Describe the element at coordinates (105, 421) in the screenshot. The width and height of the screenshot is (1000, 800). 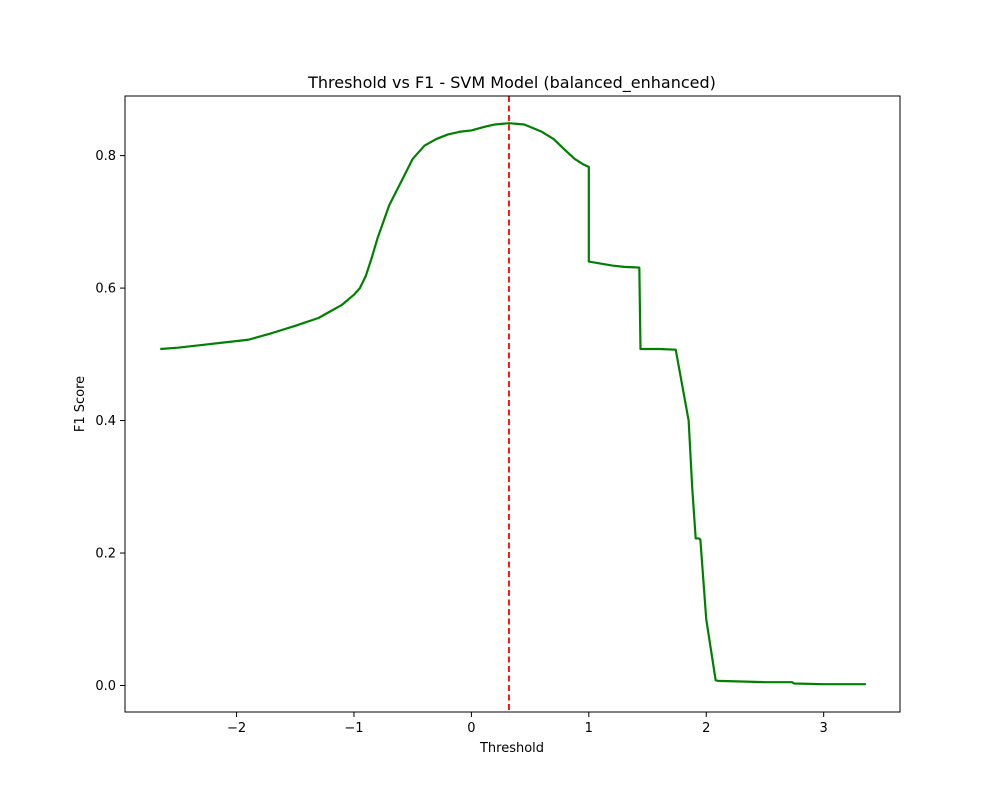
I see `y-tick-label: 0.4` at that location.